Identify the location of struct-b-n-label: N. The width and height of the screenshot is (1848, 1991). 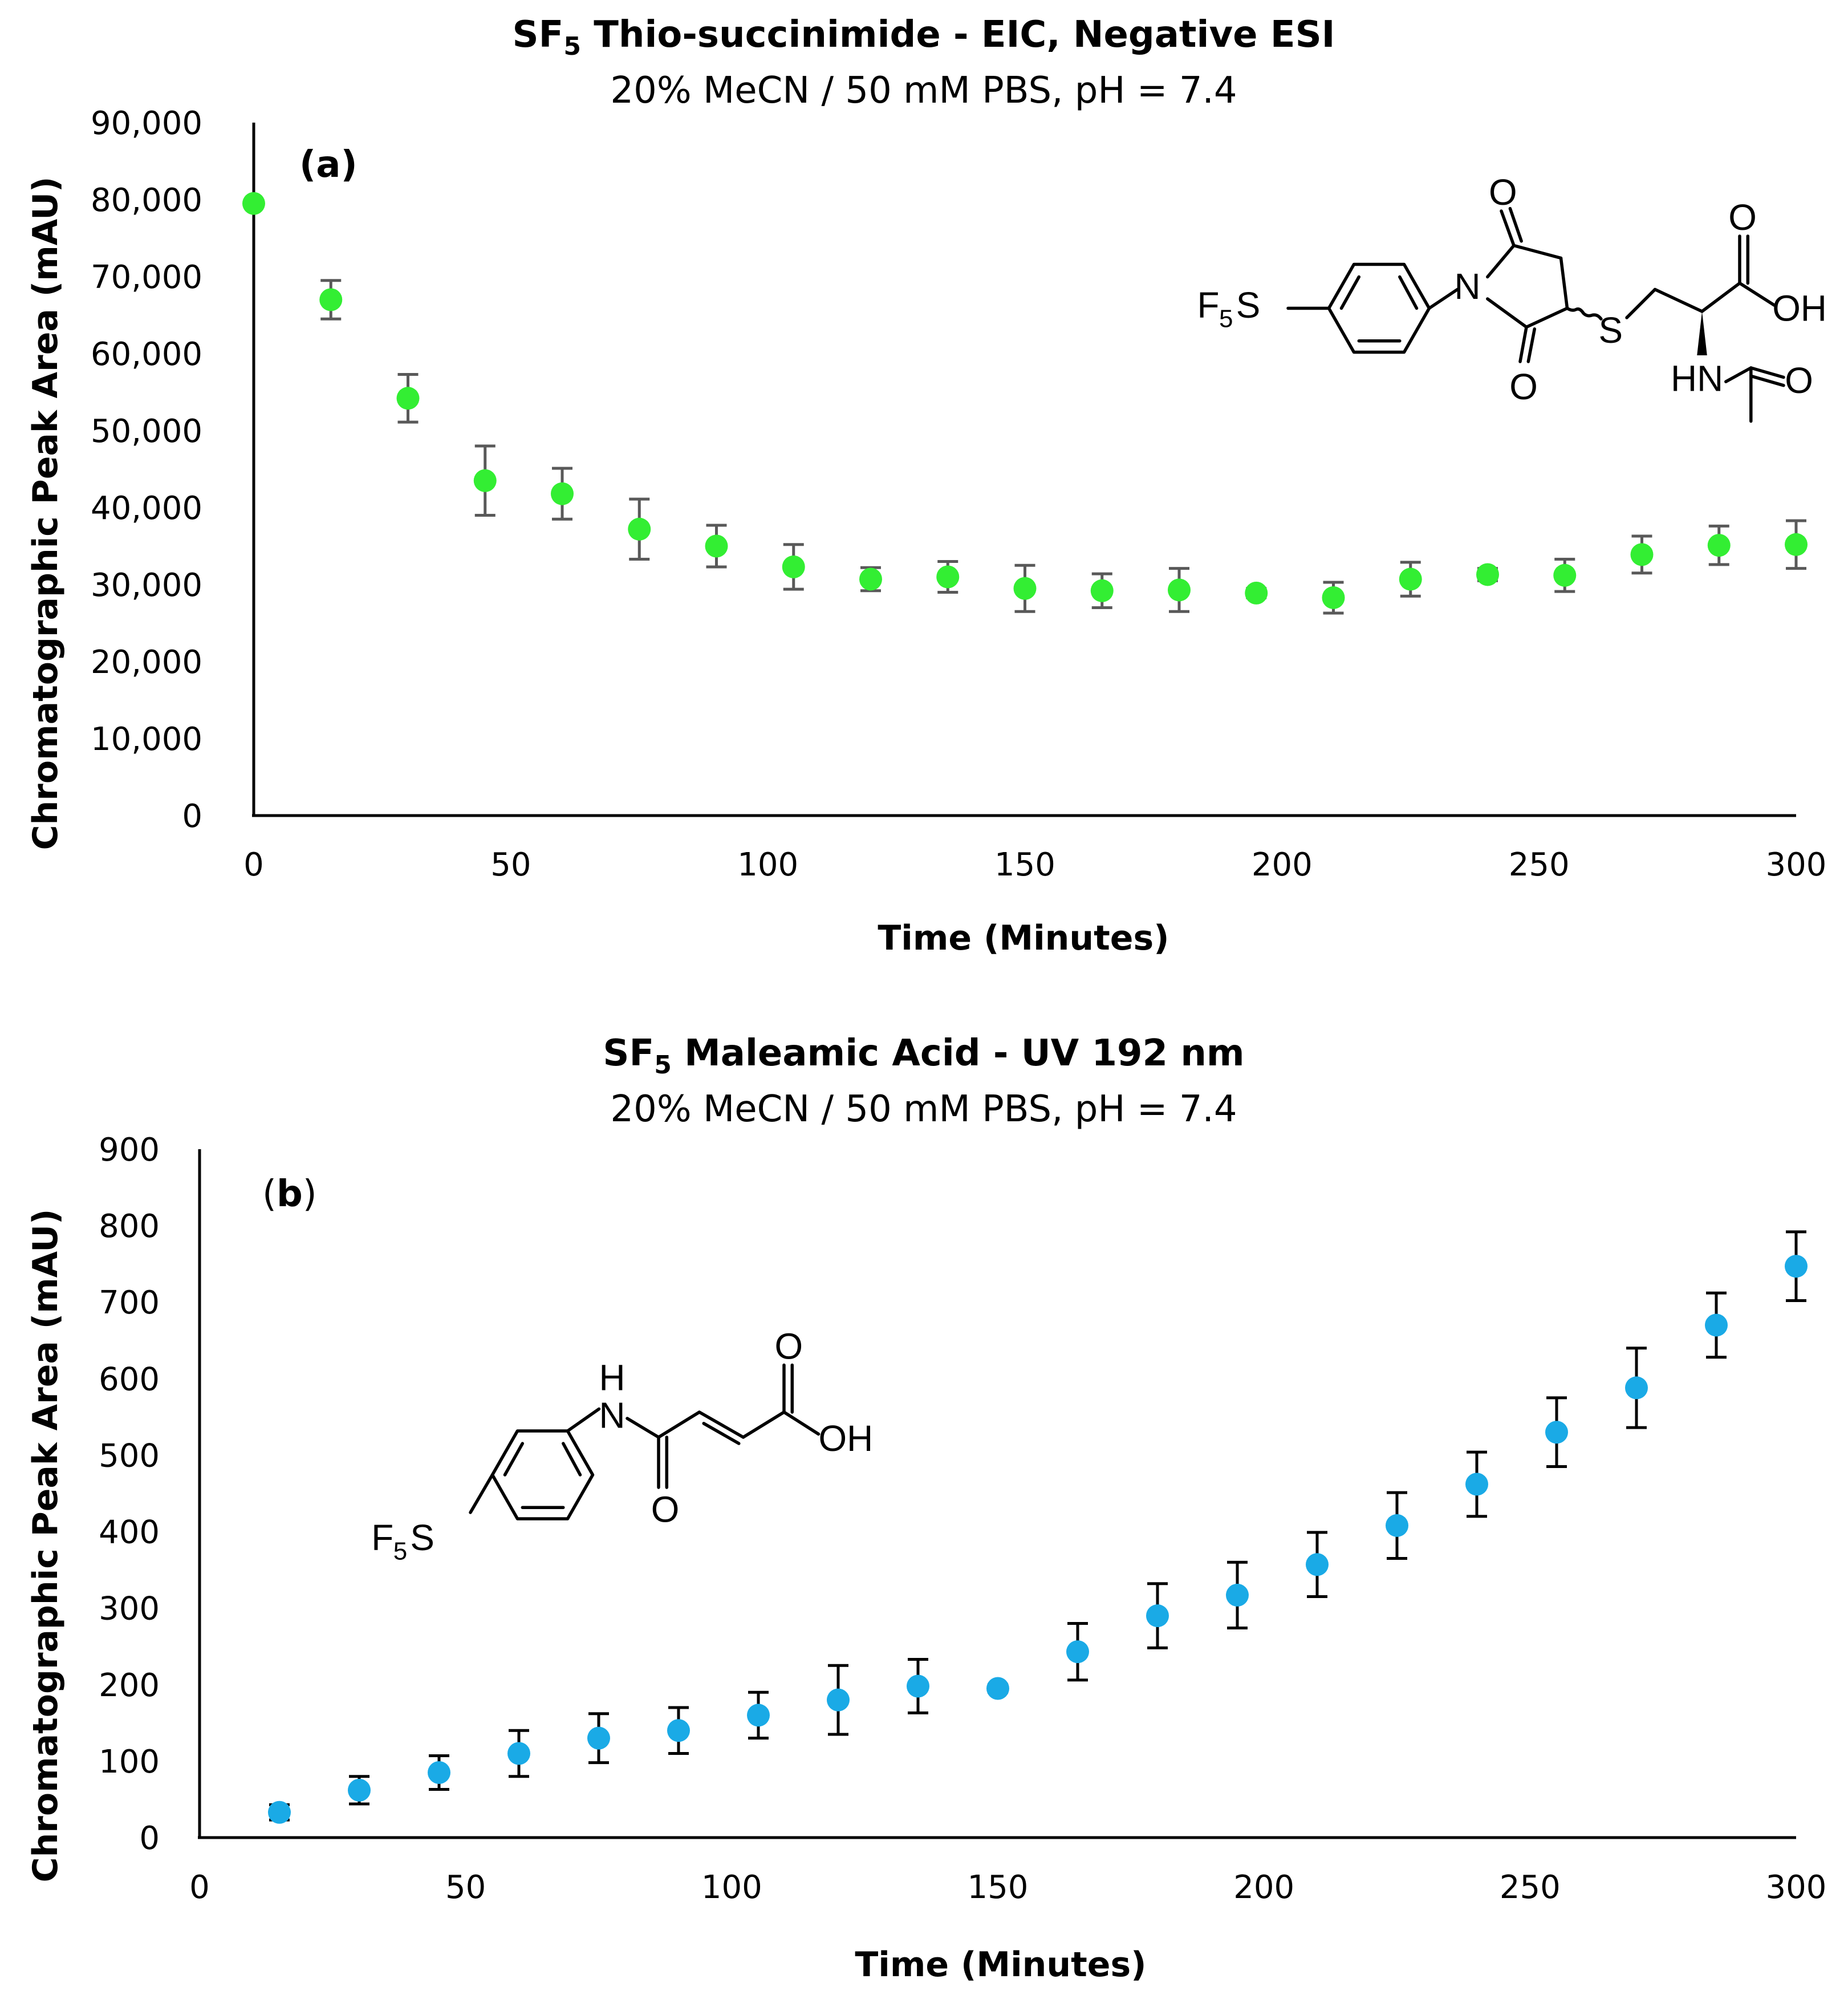
(612, 1416).